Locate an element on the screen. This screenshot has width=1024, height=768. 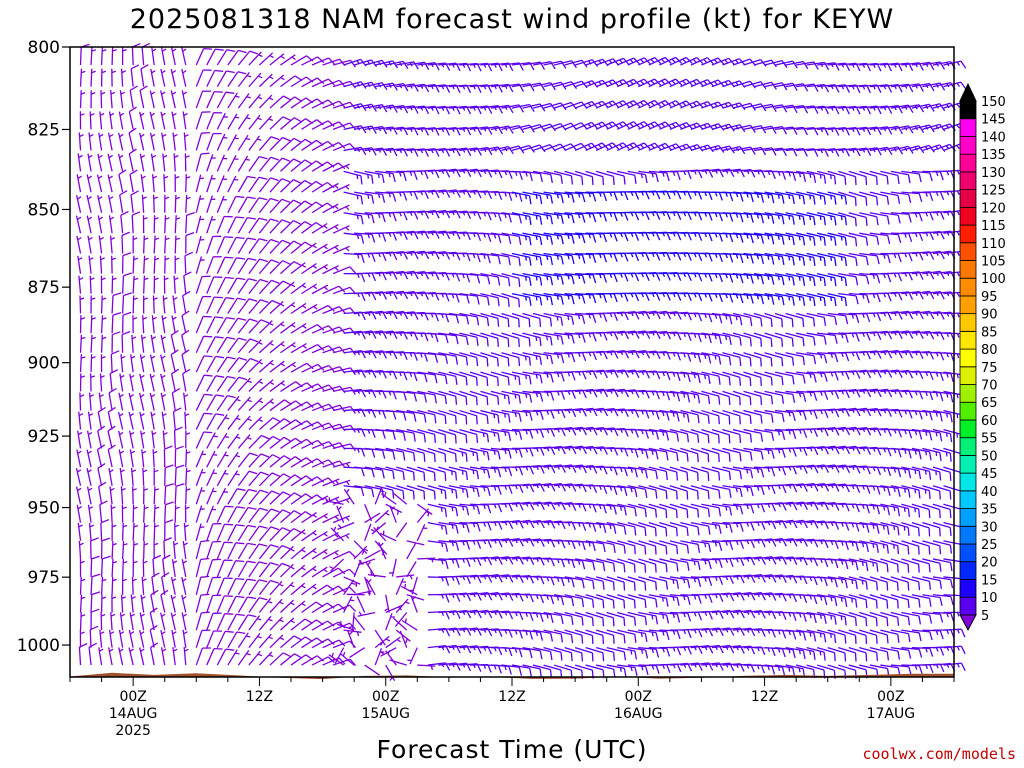
colorbar-label: 100 is located at coordinates (993, 279).